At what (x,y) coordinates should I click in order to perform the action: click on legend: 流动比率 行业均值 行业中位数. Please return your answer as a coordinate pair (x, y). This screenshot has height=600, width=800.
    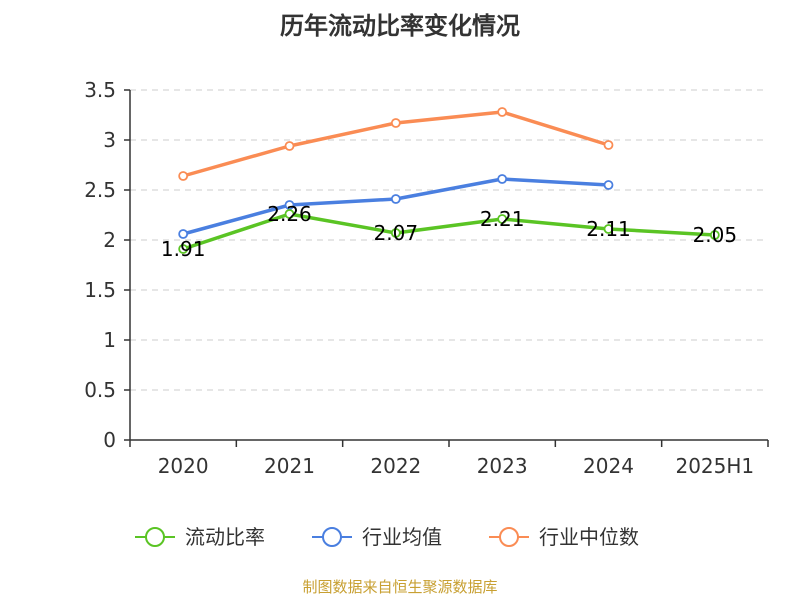
    Looking at the image, I should click on (387, 537).